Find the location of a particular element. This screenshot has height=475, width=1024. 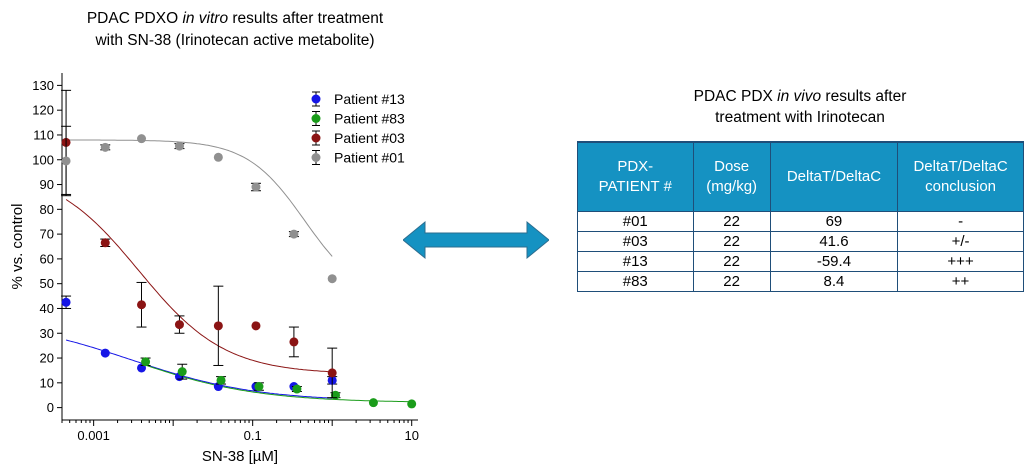

y-tick-label: 20 is located at coordinates (47, 358).